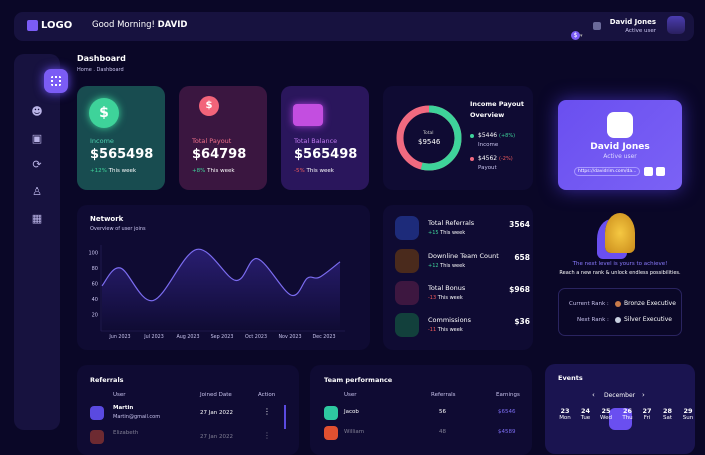 This screenshot has height=455, width=705. Describe the element at coordinates (593, 395) in the screenshot. I see `prev-month-button: ‹` at that location.